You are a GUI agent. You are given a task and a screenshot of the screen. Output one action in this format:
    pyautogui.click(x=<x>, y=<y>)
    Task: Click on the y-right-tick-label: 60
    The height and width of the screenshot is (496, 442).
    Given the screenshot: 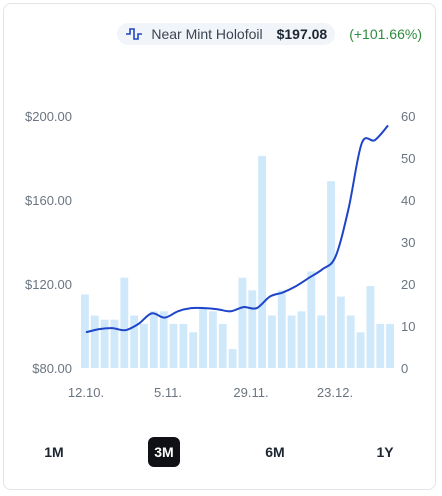 What is the action you would take?
    pyautogui.click(x=408, y=116)
    